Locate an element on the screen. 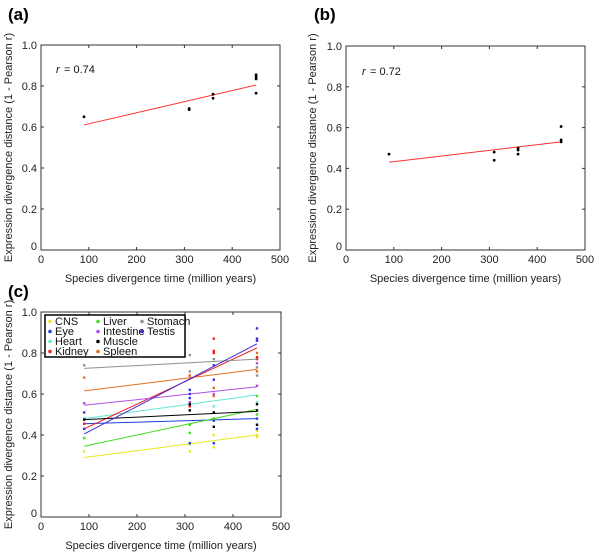 This screenshot has height=560, width=600. legend-label: Stomach is located at coordinates (168, 322).